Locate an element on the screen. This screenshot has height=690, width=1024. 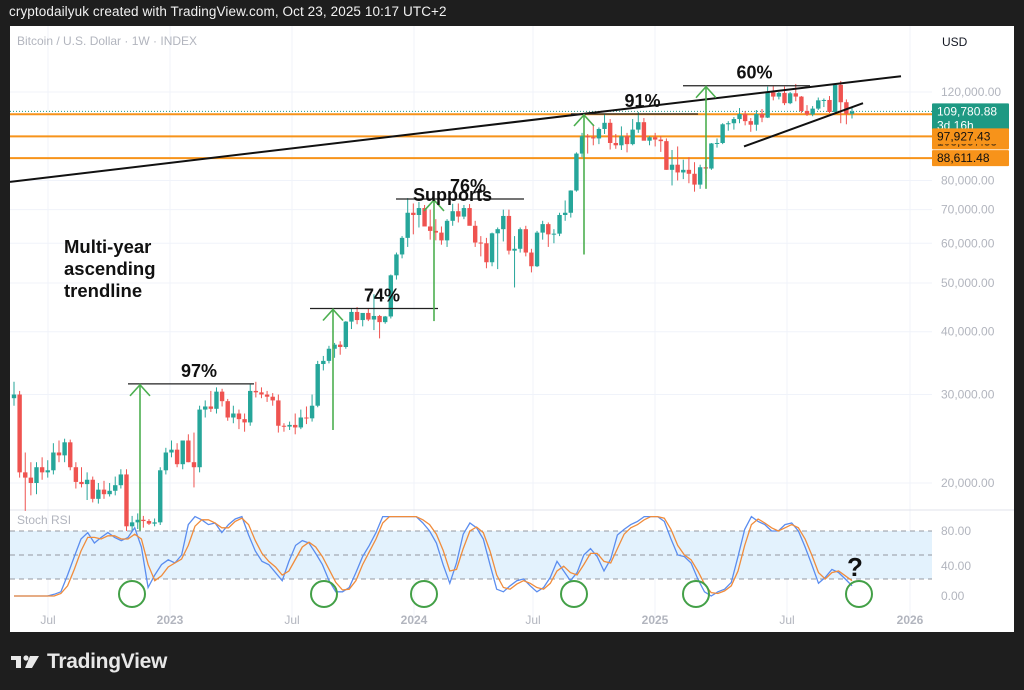
rally-percent-label: 74% is located at coordinates (382, 295).